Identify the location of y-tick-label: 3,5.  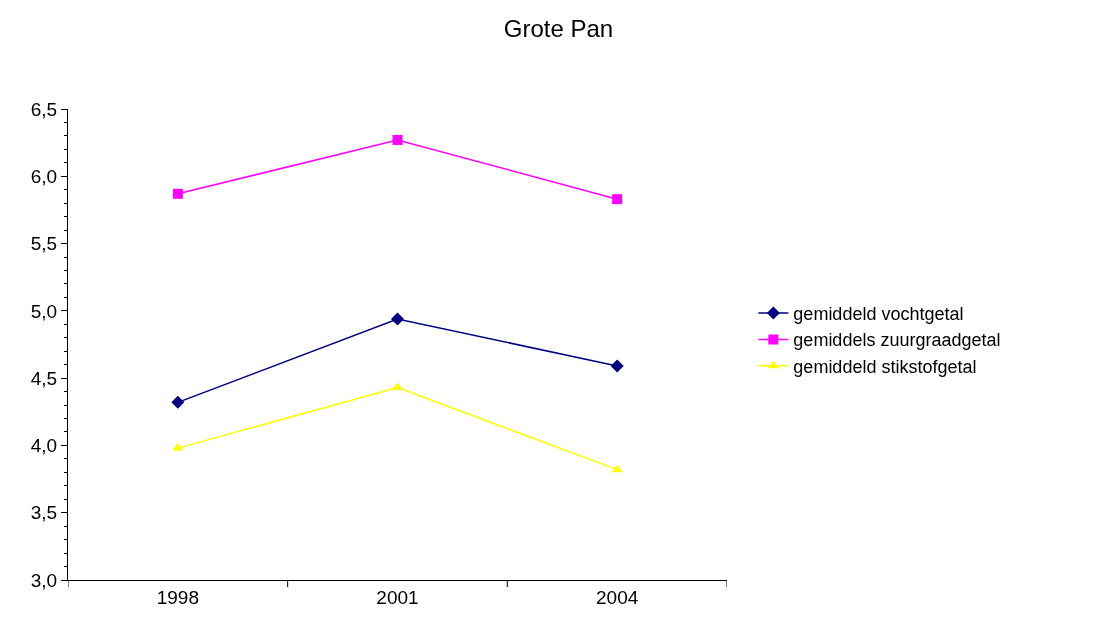
(44, 513).